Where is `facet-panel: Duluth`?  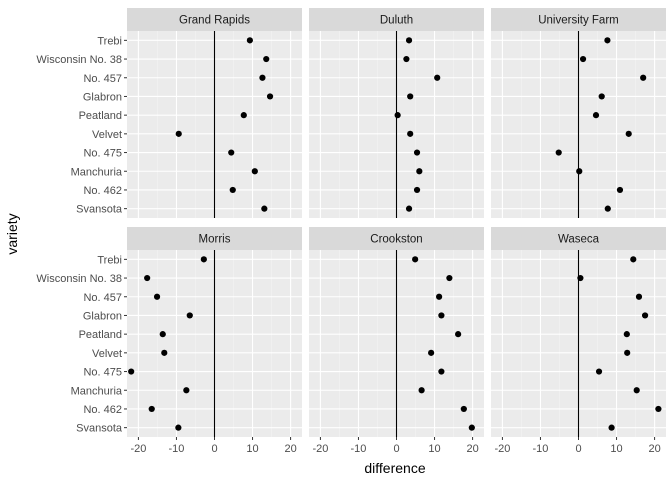 facet-panel: Duluth is located at coordinates (396, 113).